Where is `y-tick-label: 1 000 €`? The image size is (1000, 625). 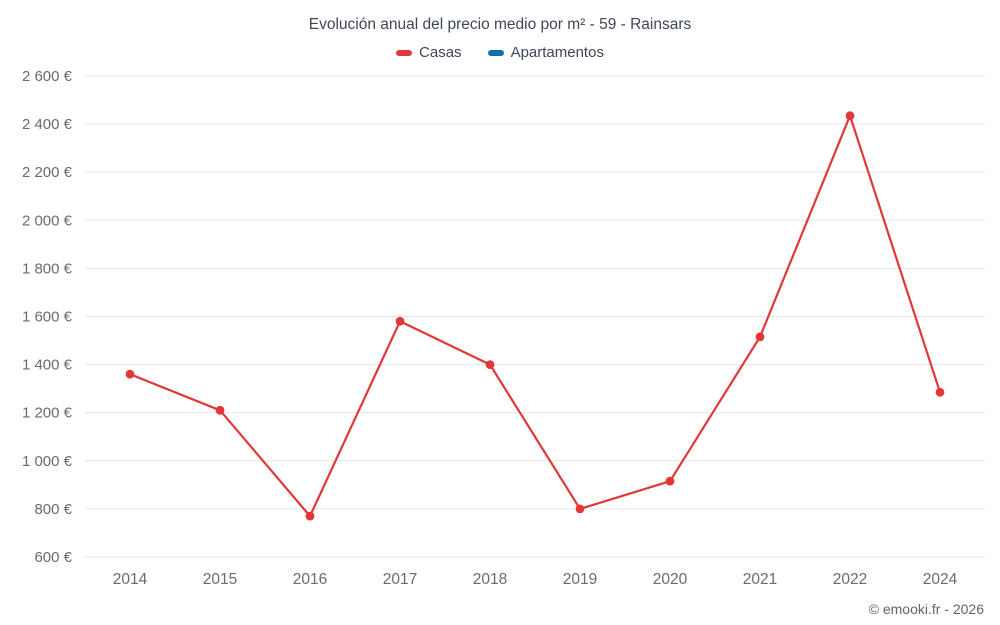 y-tick-label: 1 000 € is located at coordinates (47, 461).